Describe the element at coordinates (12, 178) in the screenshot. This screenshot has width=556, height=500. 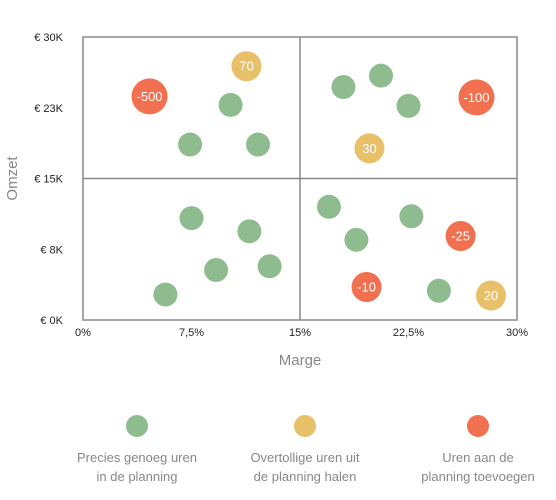
I see `y-axis-title: Omzet` at that location.